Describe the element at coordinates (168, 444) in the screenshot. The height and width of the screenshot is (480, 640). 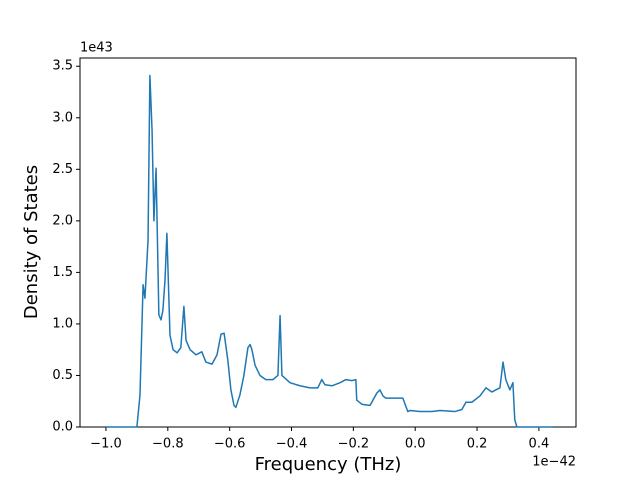
I see `x-tick-label: −0.8` at that location.